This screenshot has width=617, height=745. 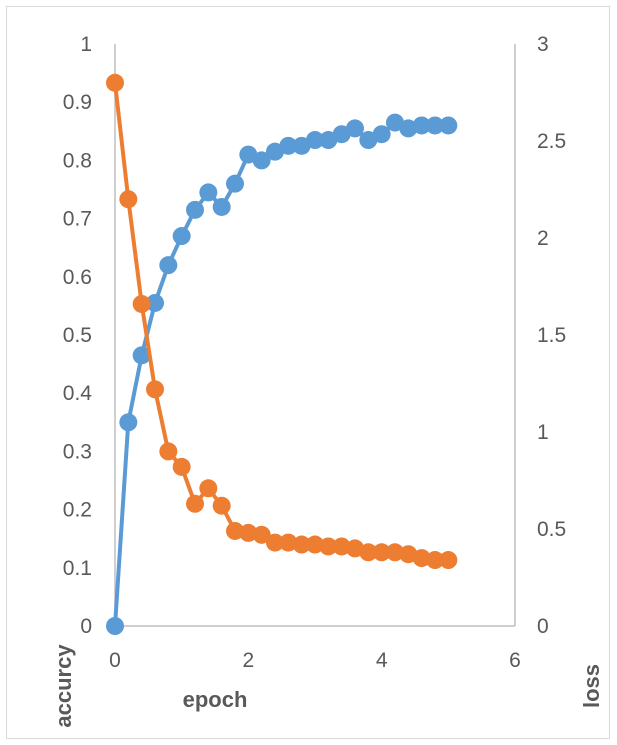 What do you see at coordinates (77, 568) in the screenshot?
I see `left-y-tick-label: 0.1` at bounding box center [77, 568].